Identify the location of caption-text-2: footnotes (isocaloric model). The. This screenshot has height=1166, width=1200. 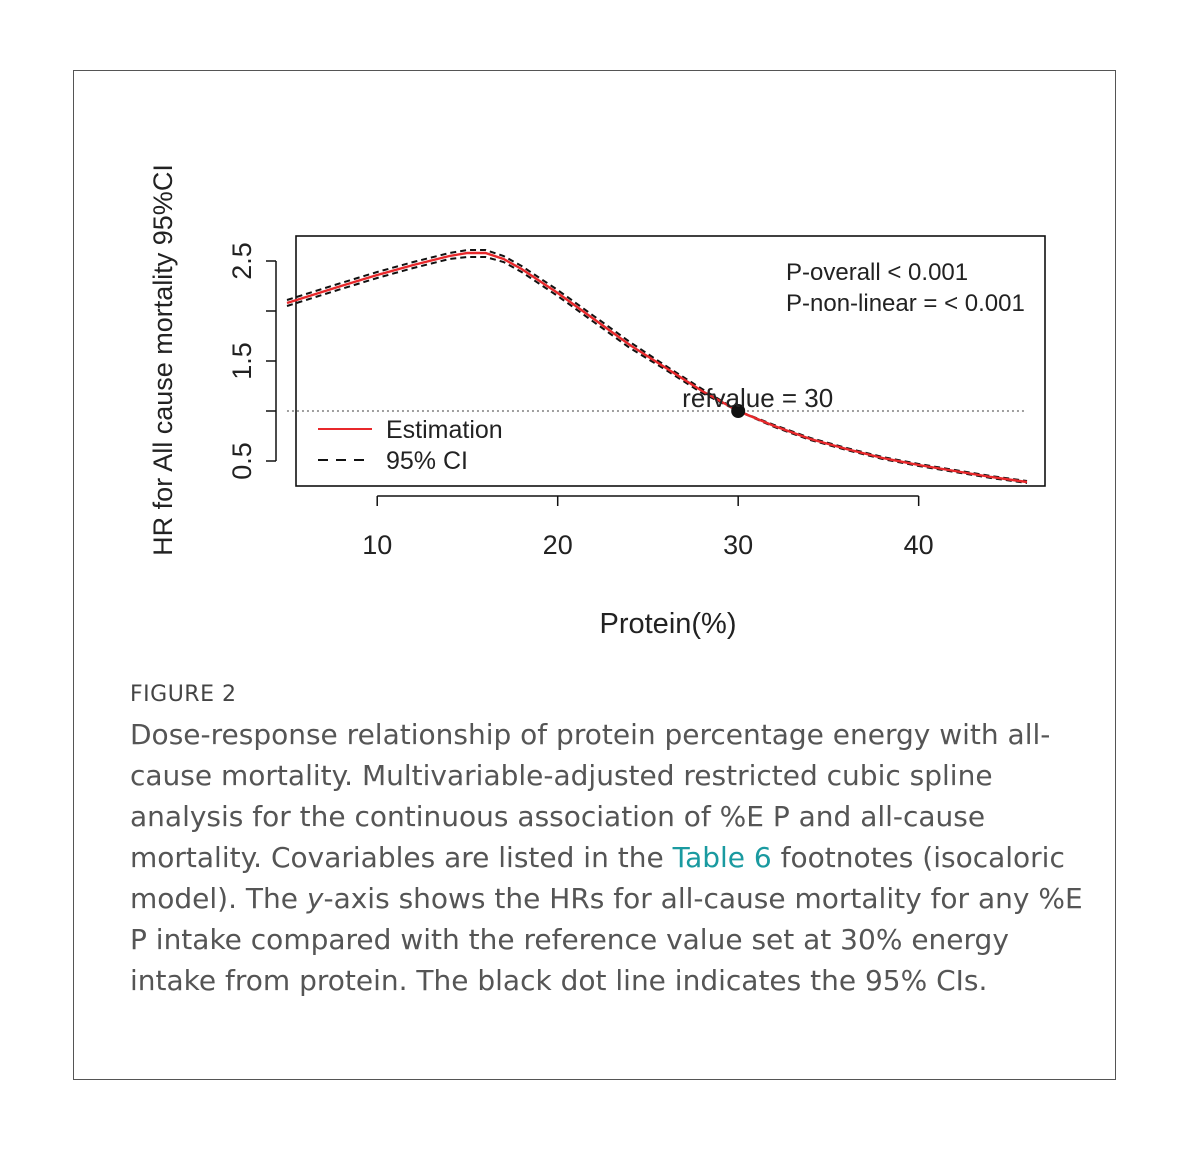
(597, 878).